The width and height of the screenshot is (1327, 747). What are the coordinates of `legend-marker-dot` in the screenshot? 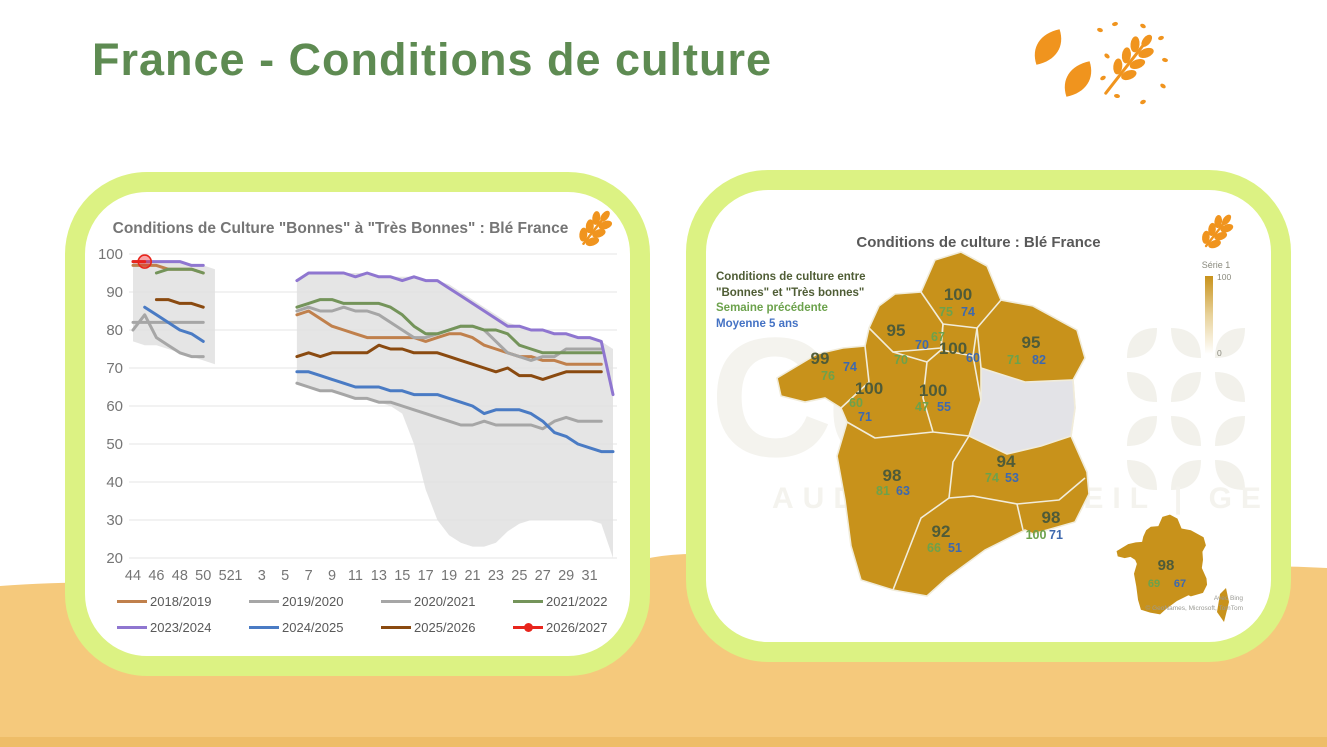 It's located at (528, 627).